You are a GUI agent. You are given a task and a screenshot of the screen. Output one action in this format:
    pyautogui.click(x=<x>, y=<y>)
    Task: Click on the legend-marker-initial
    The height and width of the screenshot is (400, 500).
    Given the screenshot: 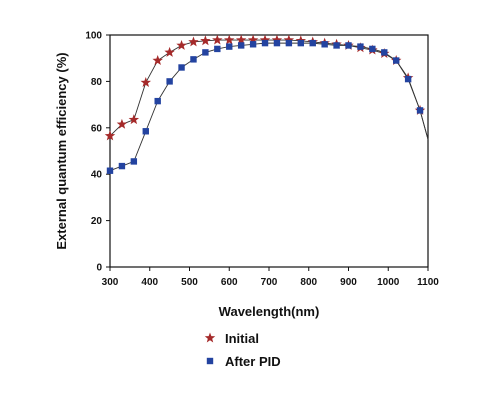 What is the action you would take?
    pyautogui.click(x=210, y=337)
    